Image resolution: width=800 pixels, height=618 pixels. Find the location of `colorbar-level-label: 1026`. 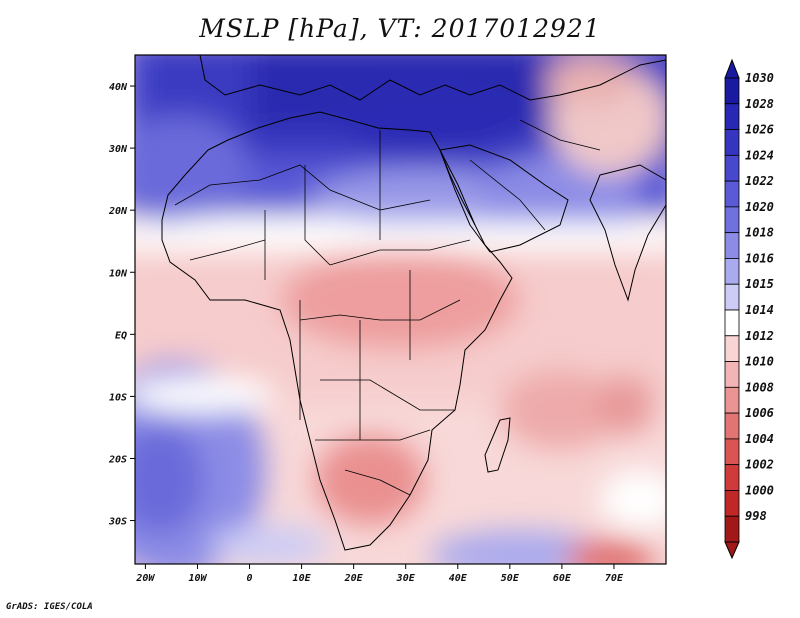

colorbar-level-label: 1026 is located at coordinates (759, 130).